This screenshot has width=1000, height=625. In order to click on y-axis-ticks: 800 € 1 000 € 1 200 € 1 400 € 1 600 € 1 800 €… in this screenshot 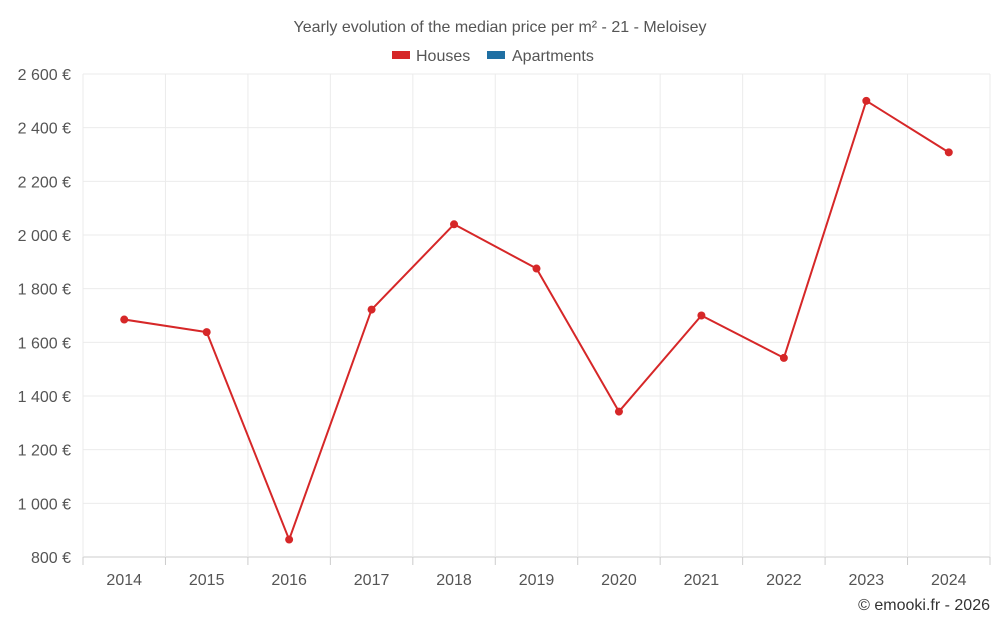, I will do `click(44, 317)`.